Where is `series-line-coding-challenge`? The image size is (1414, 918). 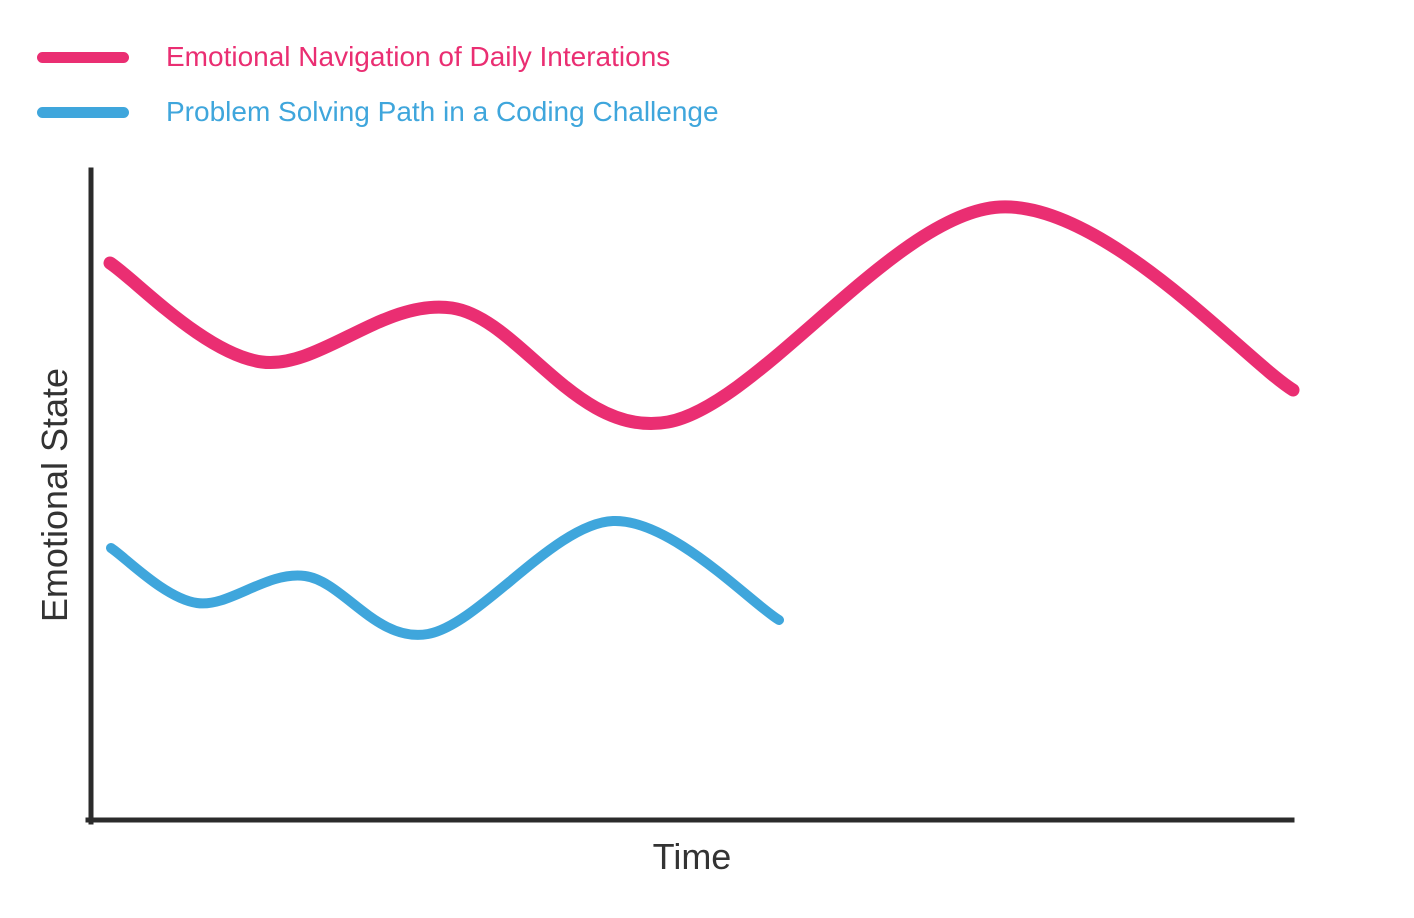 series-line-coding-challenge is located at coordinates (445, 577).